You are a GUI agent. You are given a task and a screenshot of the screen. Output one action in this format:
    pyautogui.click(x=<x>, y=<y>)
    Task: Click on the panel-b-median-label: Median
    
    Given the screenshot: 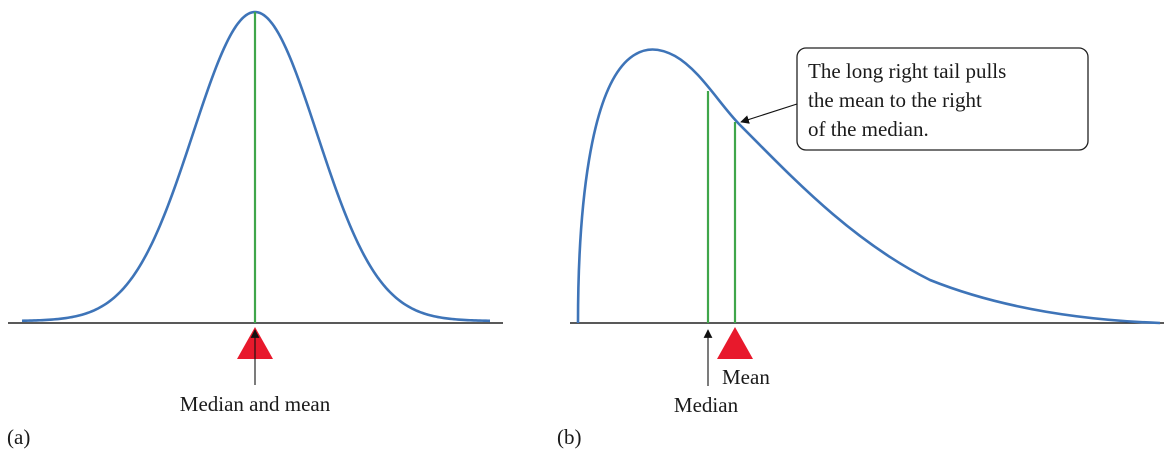 What is the action you would take?
    pyautogui.click(x=706, y=405)
    